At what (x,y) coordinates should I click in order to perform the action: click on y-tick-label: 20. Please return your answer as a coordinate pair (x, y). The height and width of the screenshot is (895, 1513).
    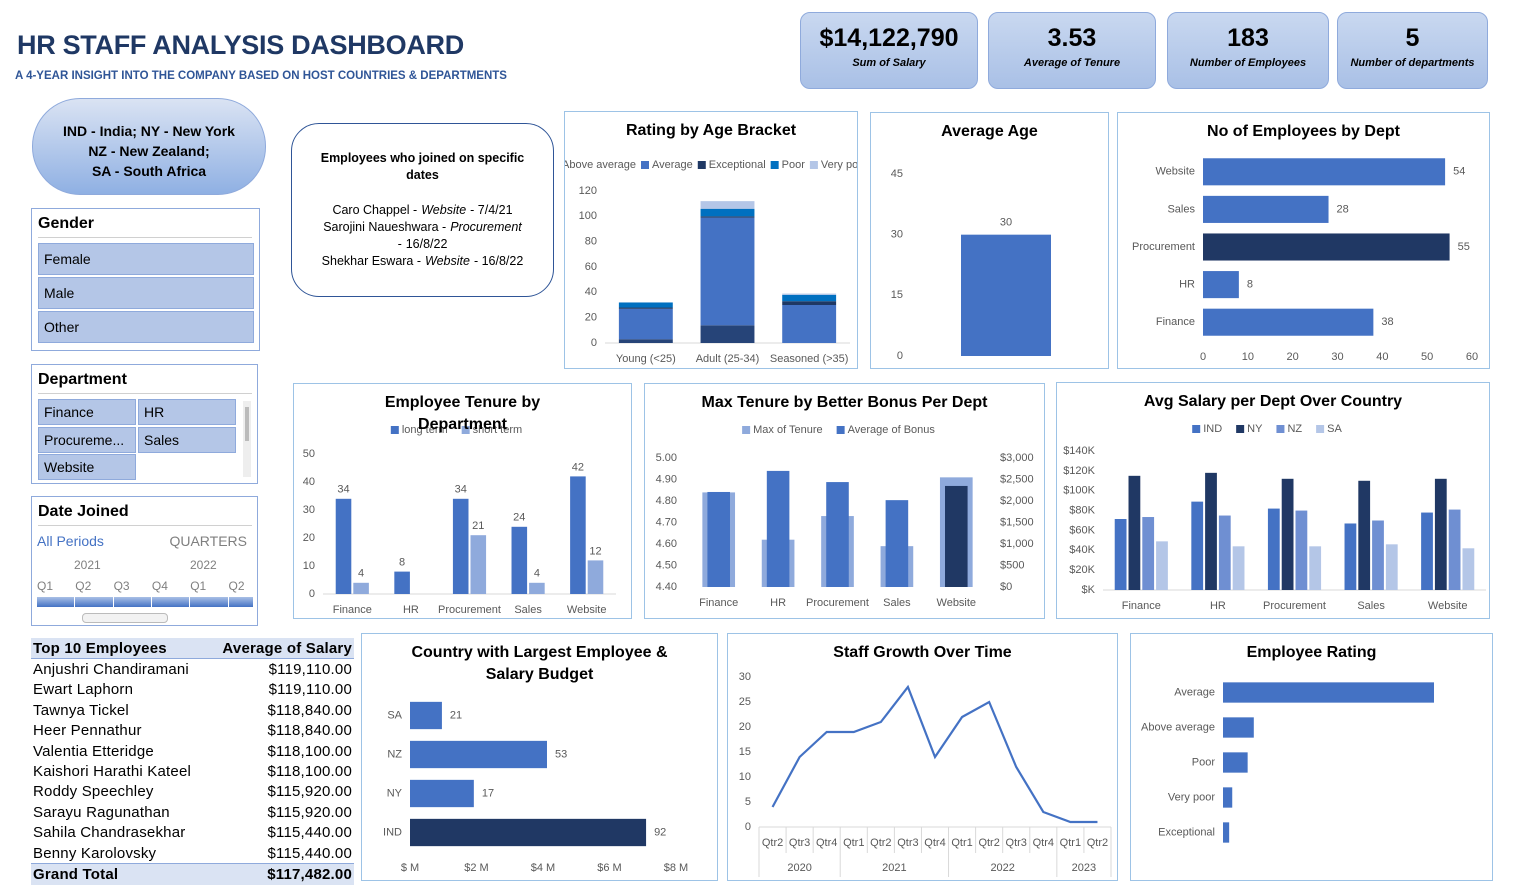
    Looking at the image, I should click on (309, 538).